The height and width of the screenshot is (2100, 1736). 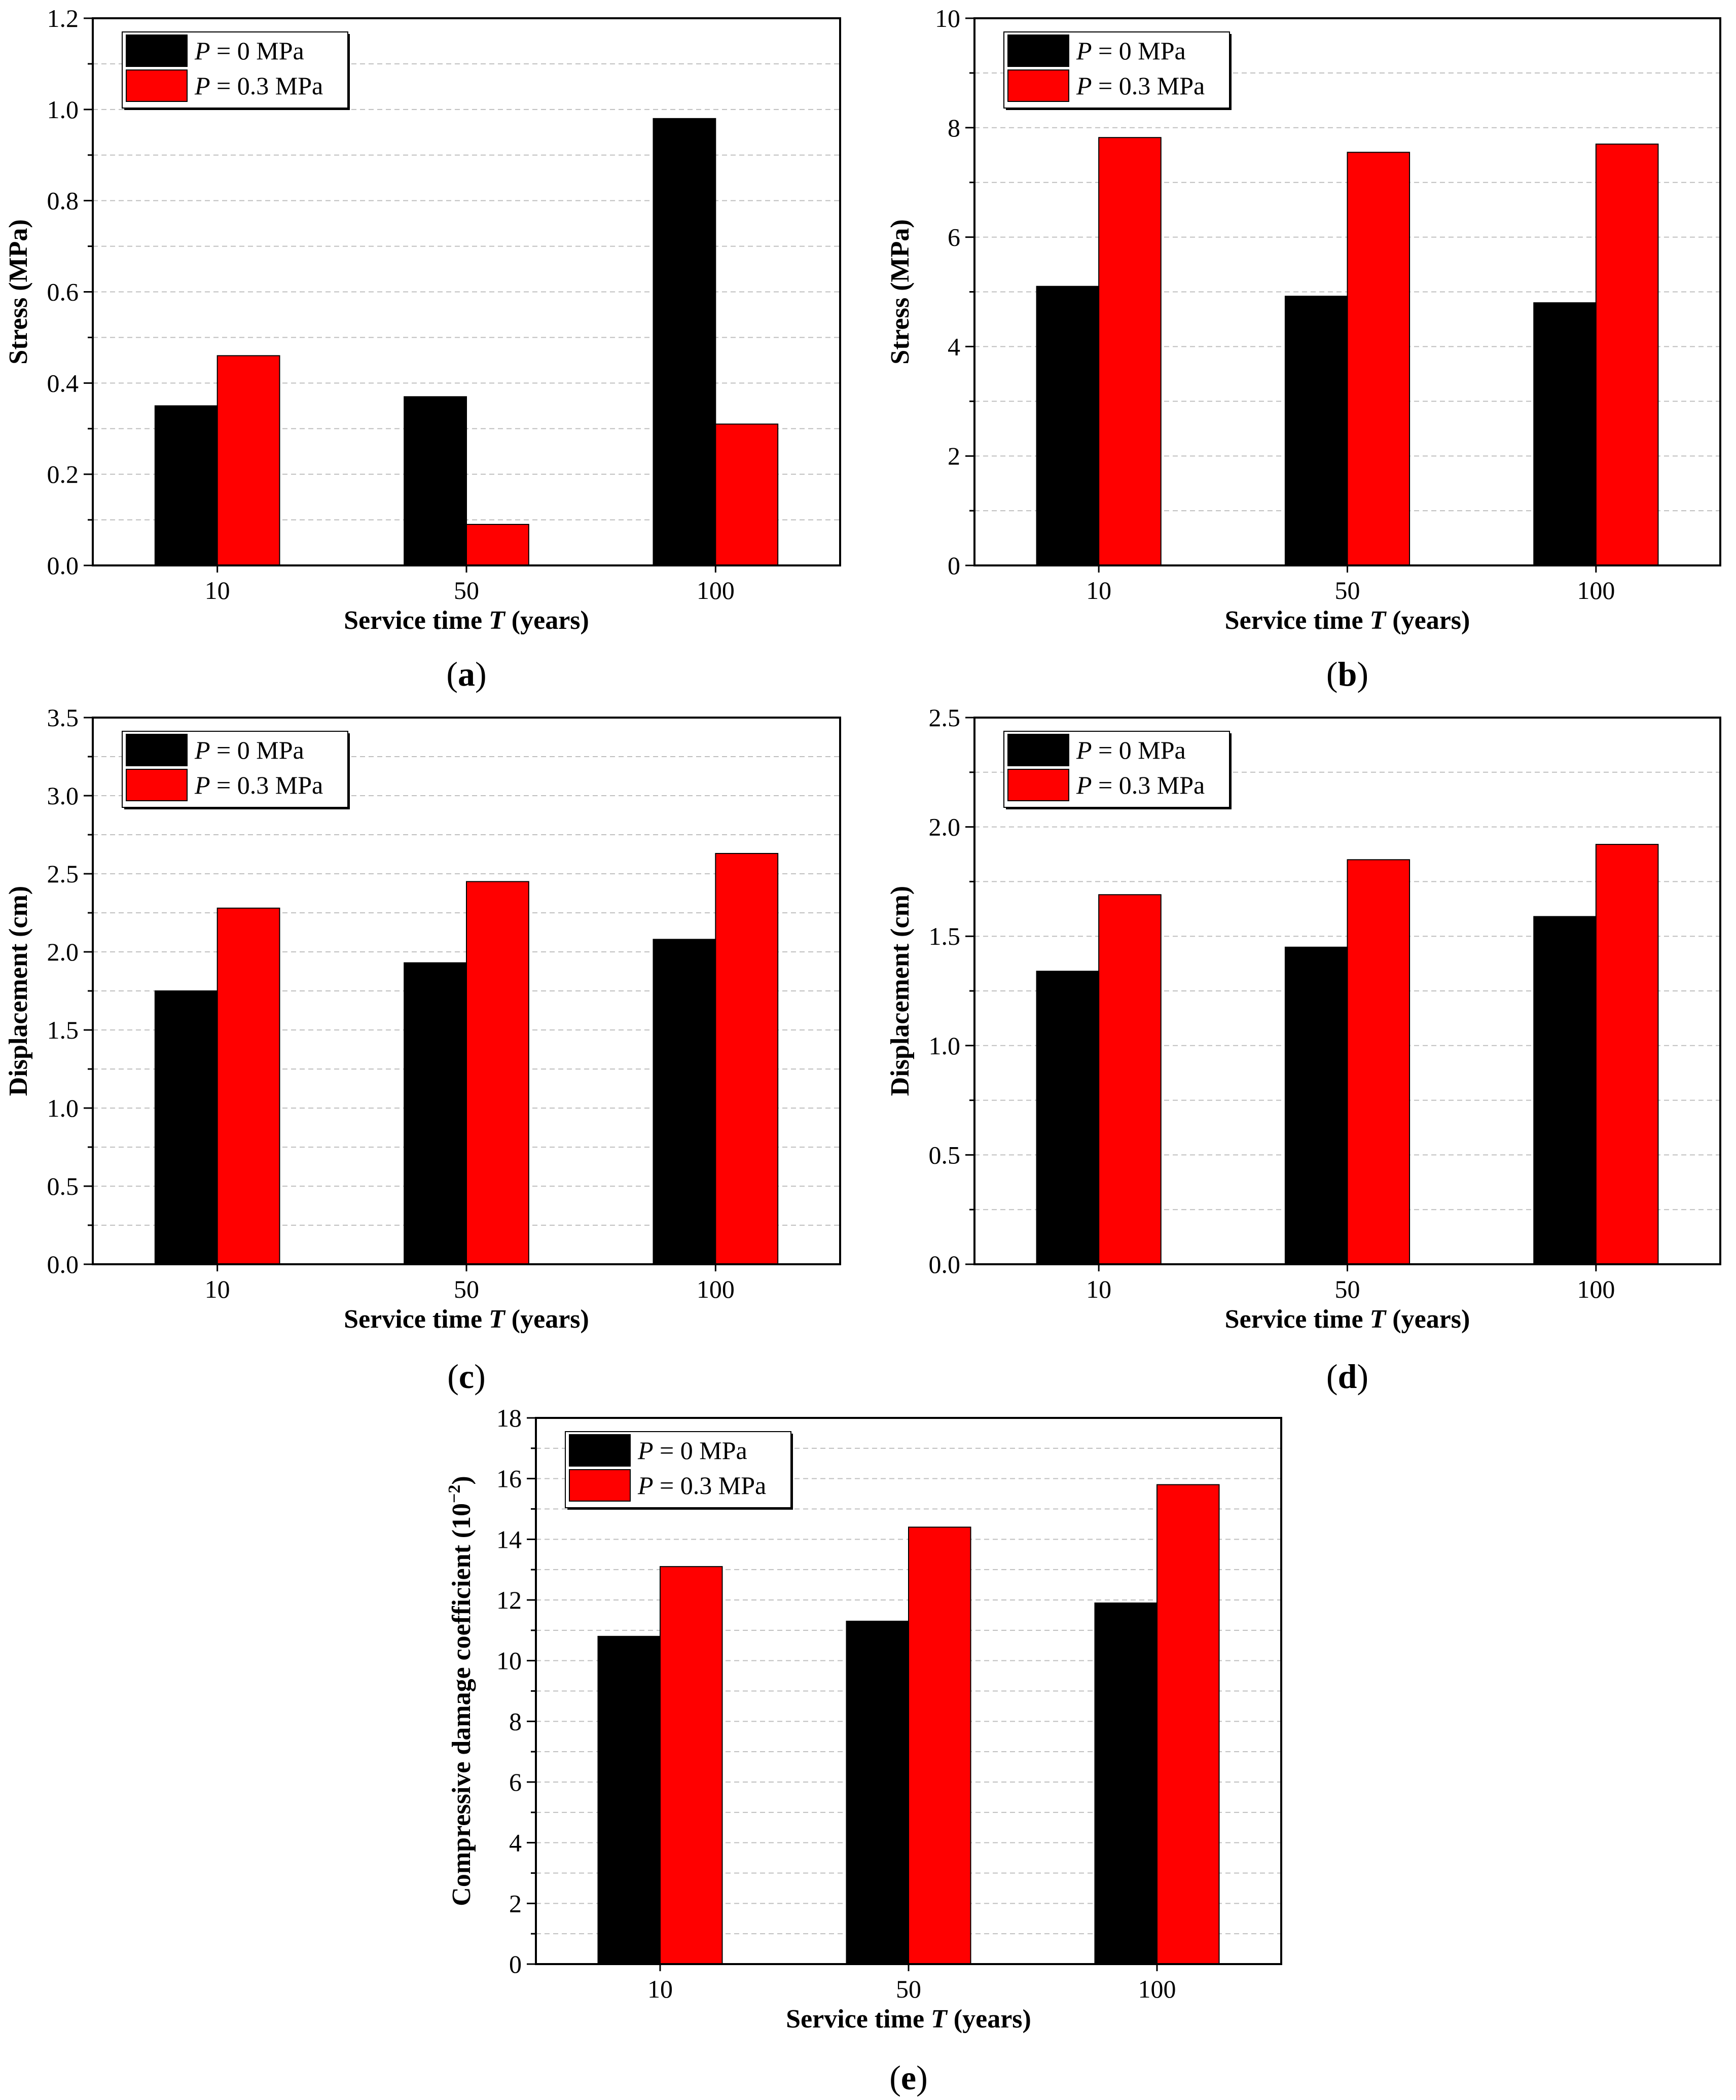 I want to click on y-tick-label: 16, so click(x=509, y=1479).